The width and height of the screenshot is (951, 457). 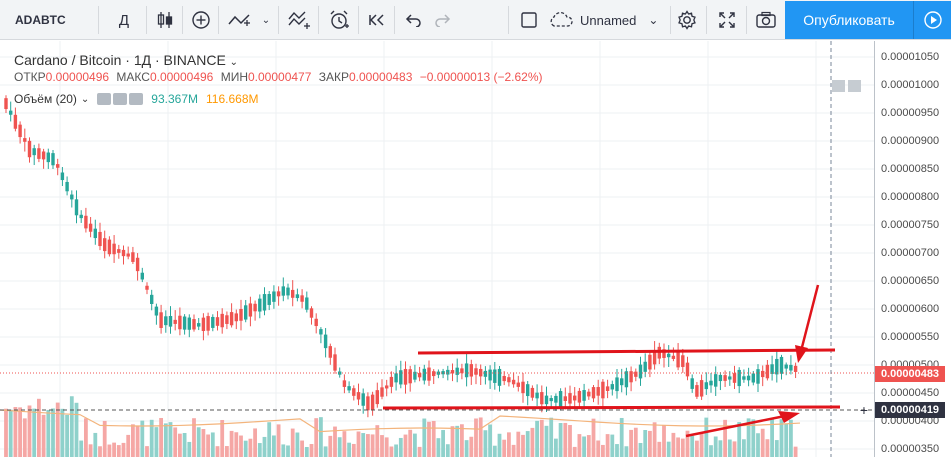 What do you see at coordinates (201, 20) in the screenshot?
I see `add-indicator-icon` at bounding box center [201, 20].